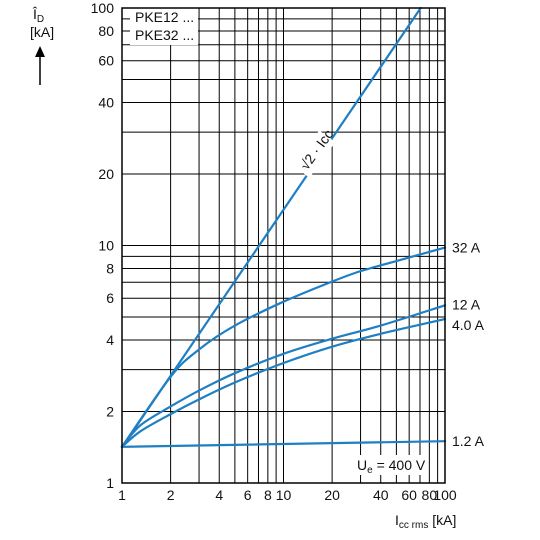  What do you see at coordinates (106, 61) in the screenshot?
I see `y-tick-label: 60` at bounding box center [106, 61].